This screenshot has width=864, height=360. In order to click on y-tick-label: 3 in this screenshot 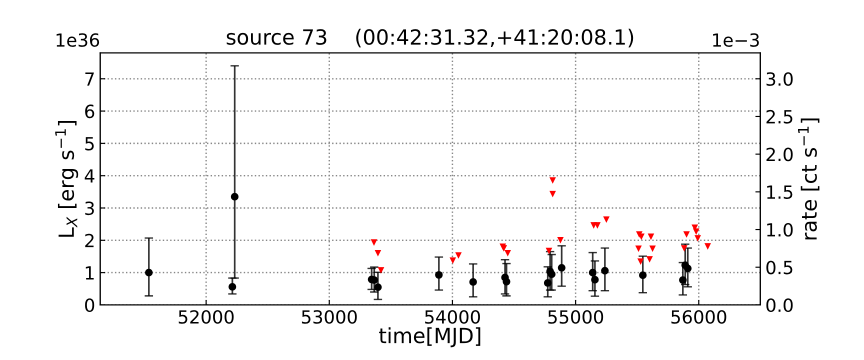, I will do `click(89, 208)`.